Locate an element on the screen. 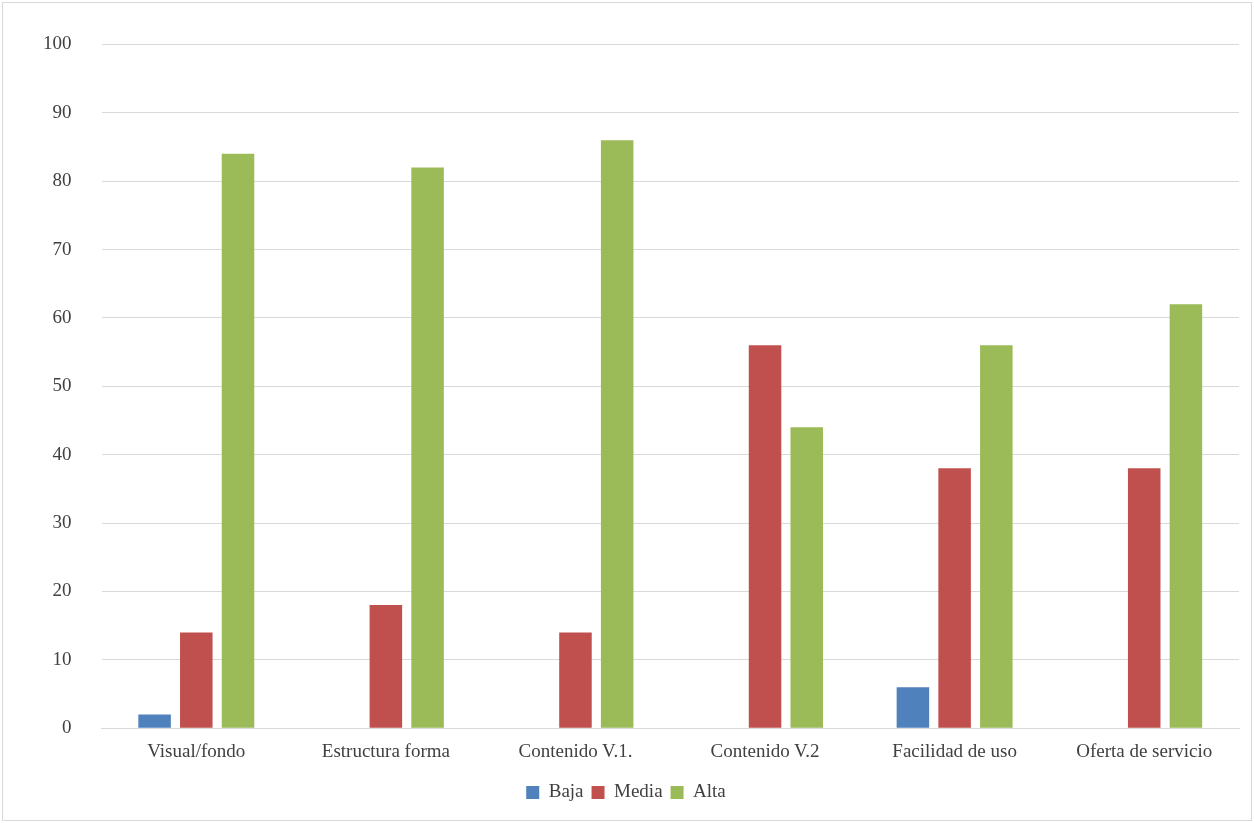  y-tick-label: 0 is located at coordinates (67, 727).